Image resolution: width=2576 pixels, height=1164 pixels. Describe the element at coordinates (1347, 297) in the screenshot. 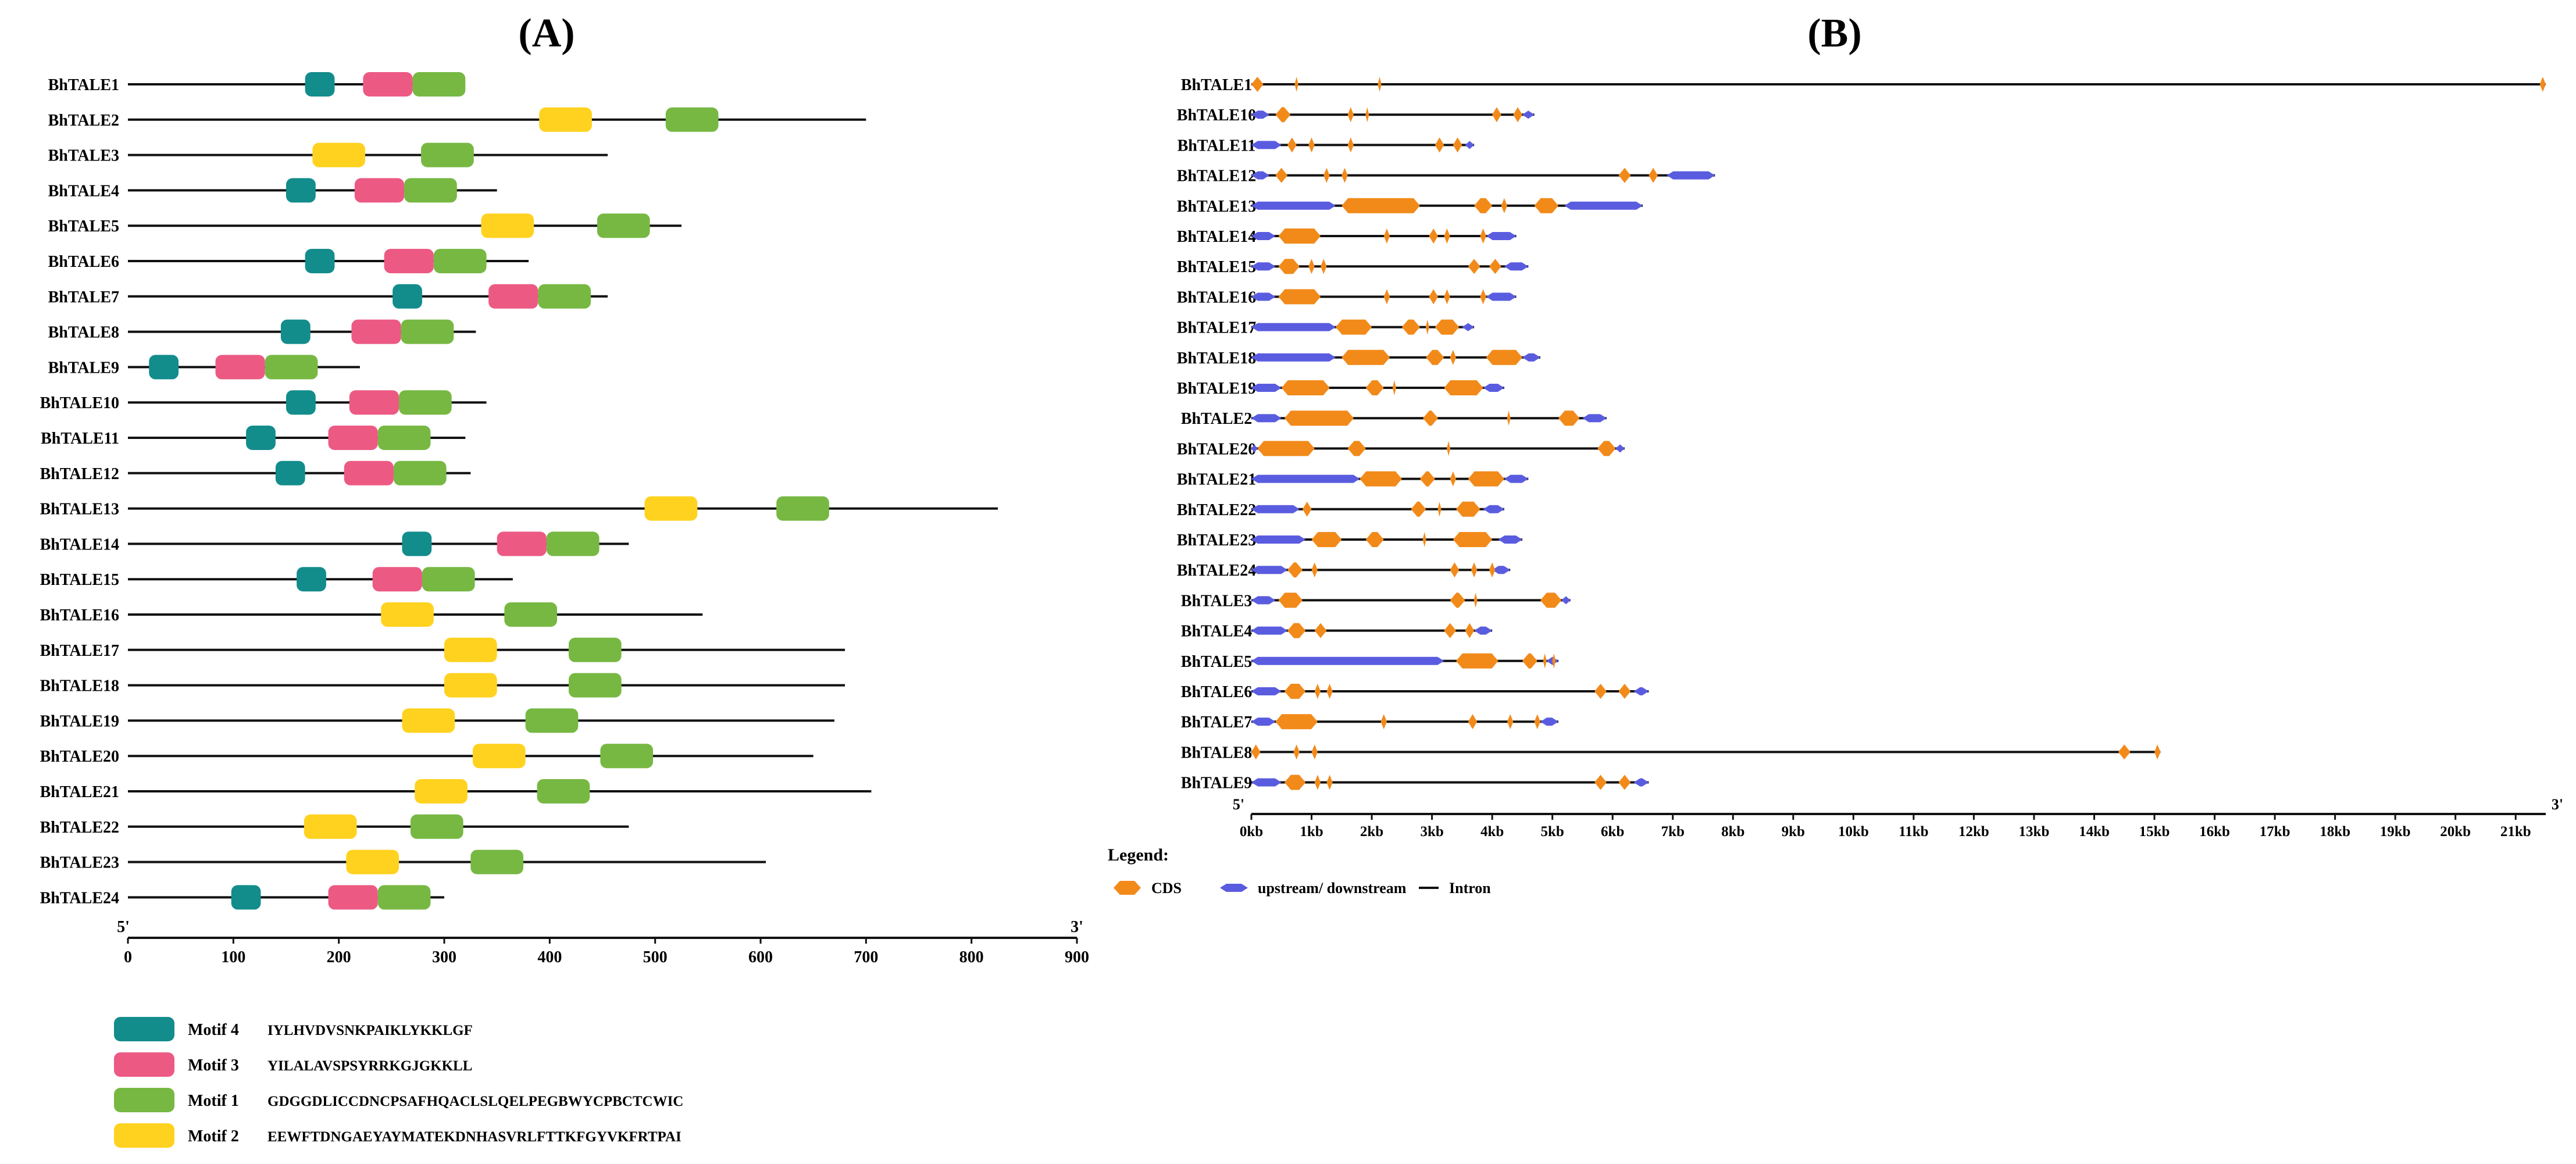

I see `gene-structure-row: BhTALE16` at that location.